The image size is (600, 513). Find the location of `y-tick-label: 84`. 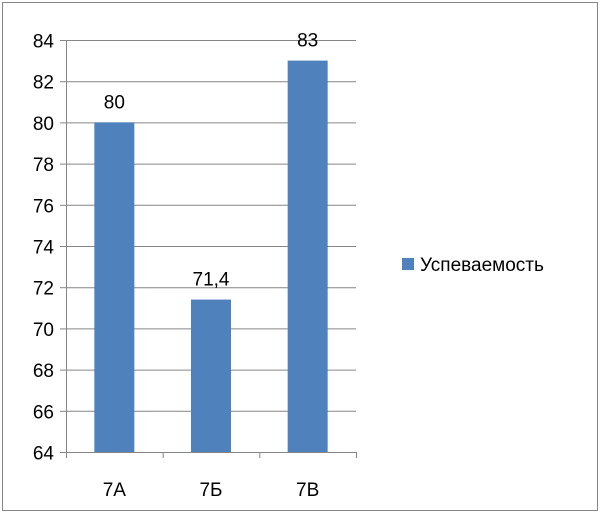

y-tick-label: 84 is located at coordinates (44, 42).